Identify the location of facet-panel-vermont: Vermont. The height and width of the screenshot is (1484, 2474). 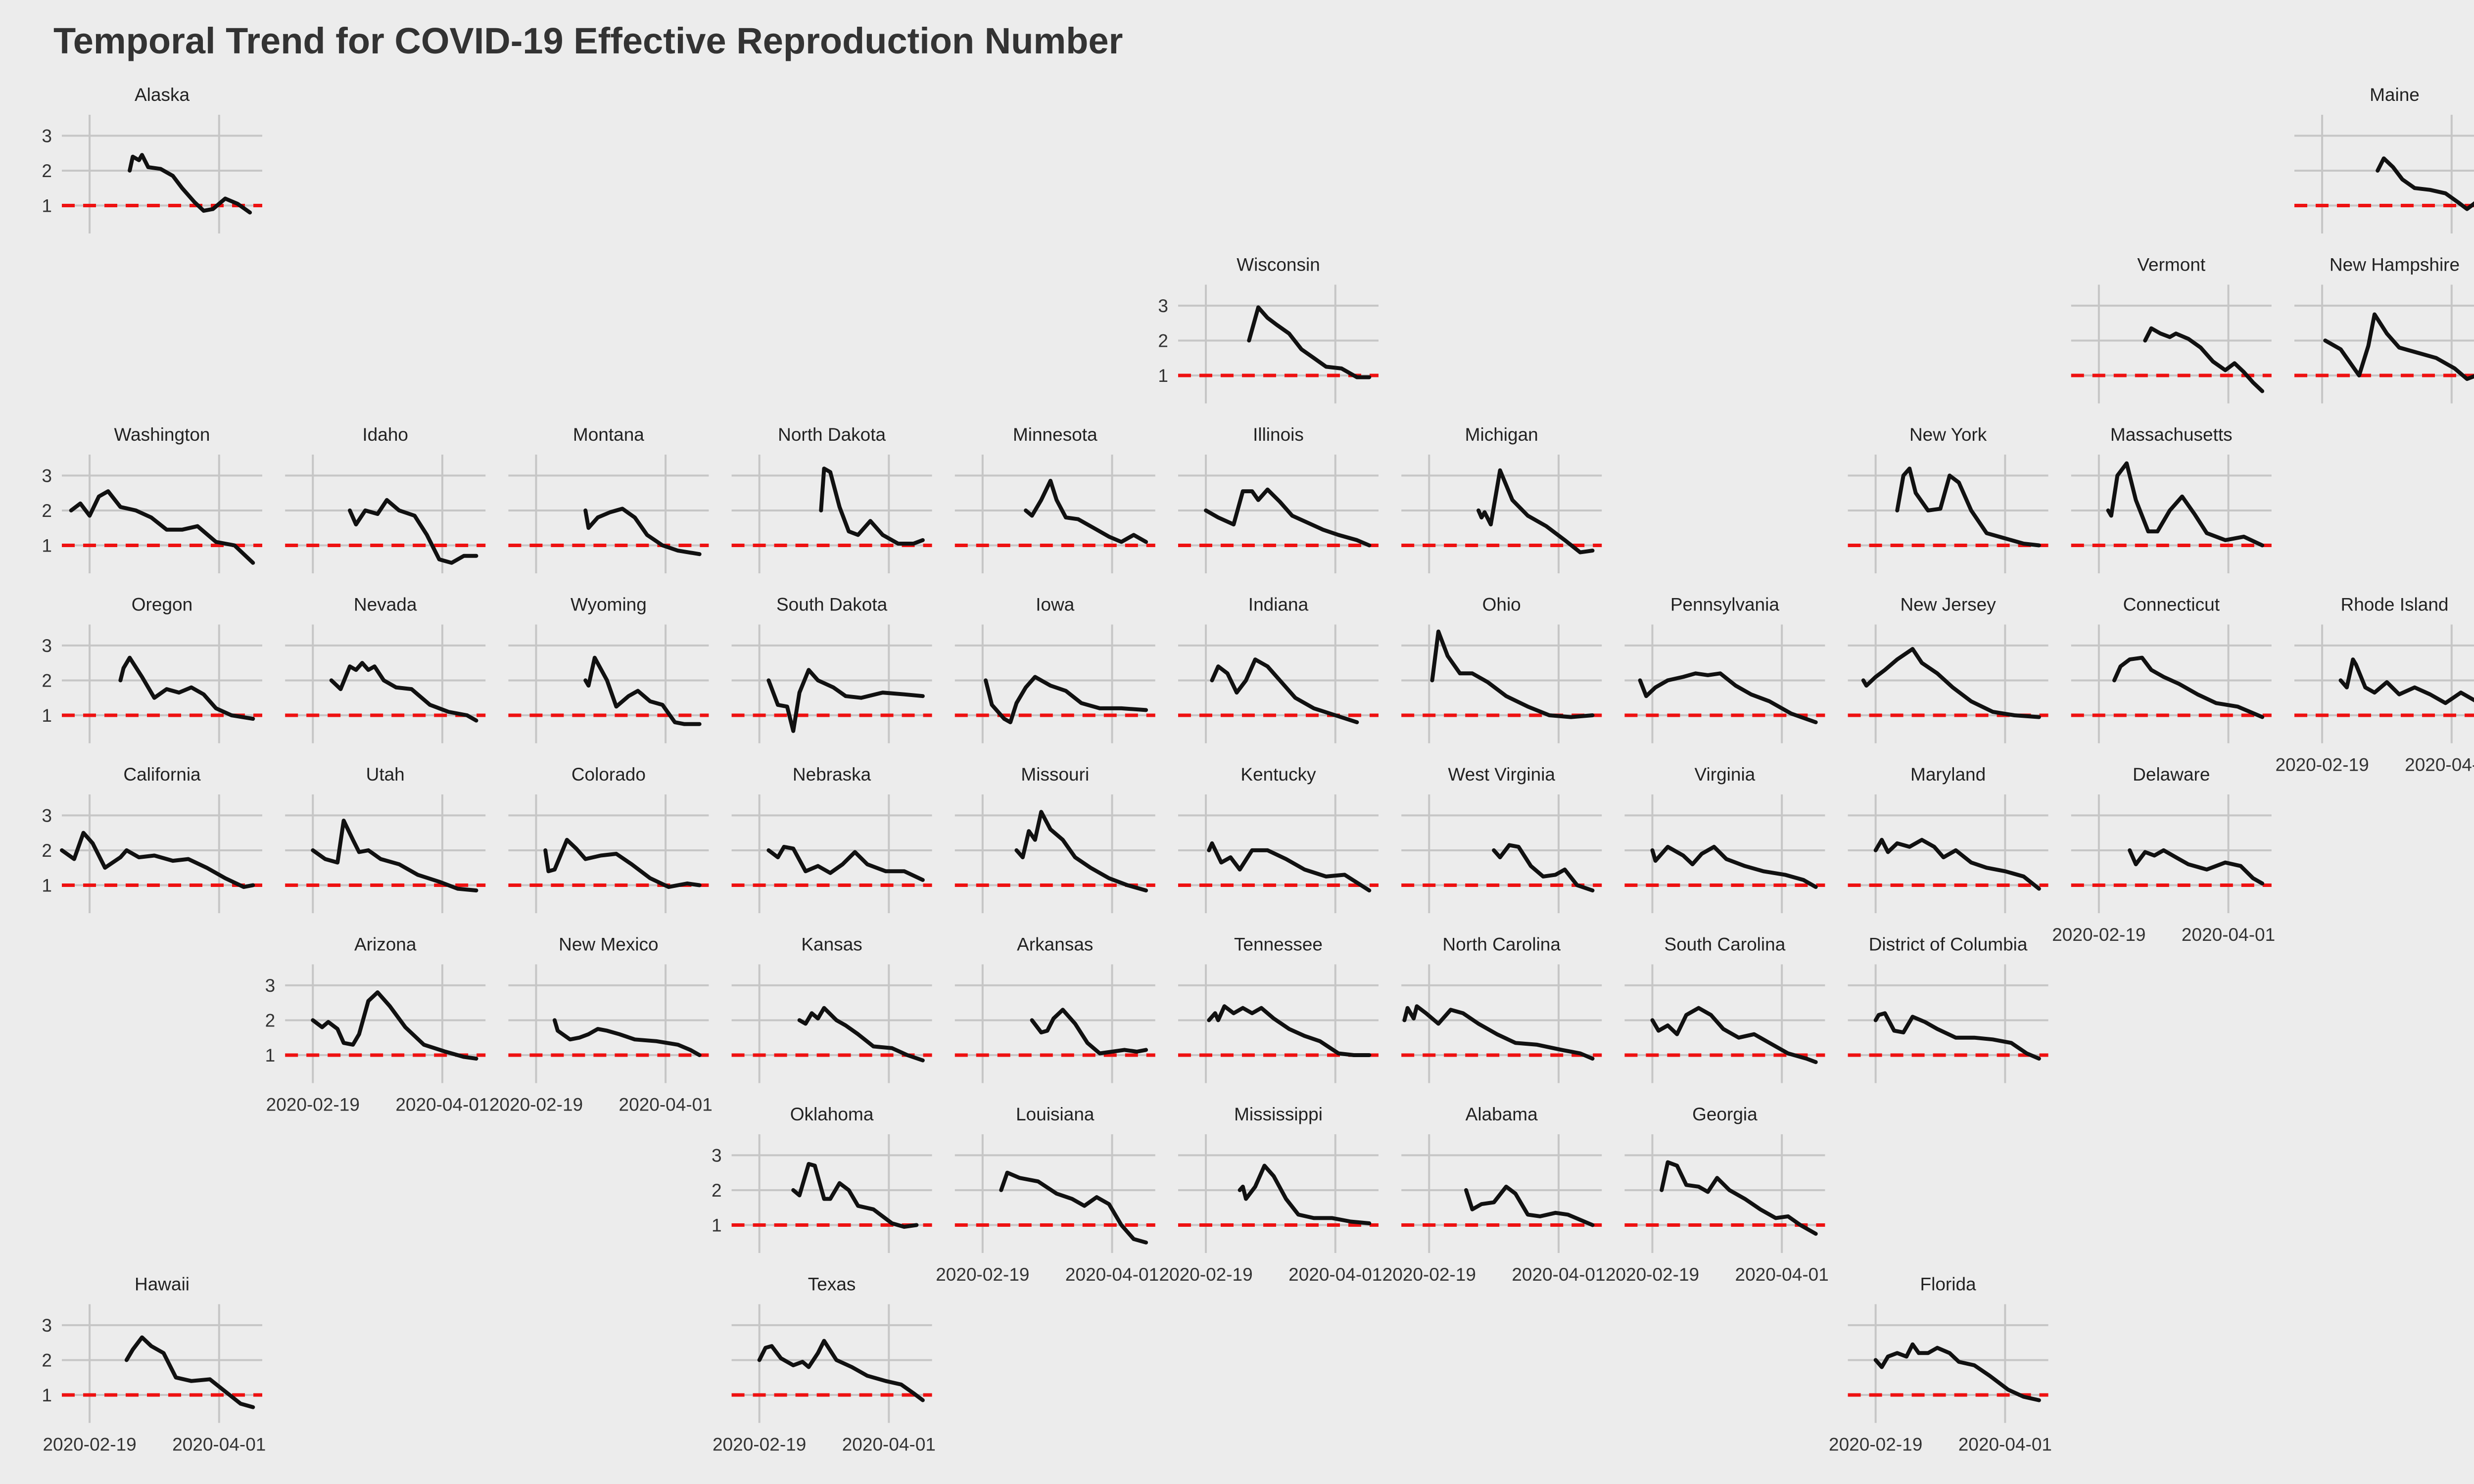
(2171, 329).